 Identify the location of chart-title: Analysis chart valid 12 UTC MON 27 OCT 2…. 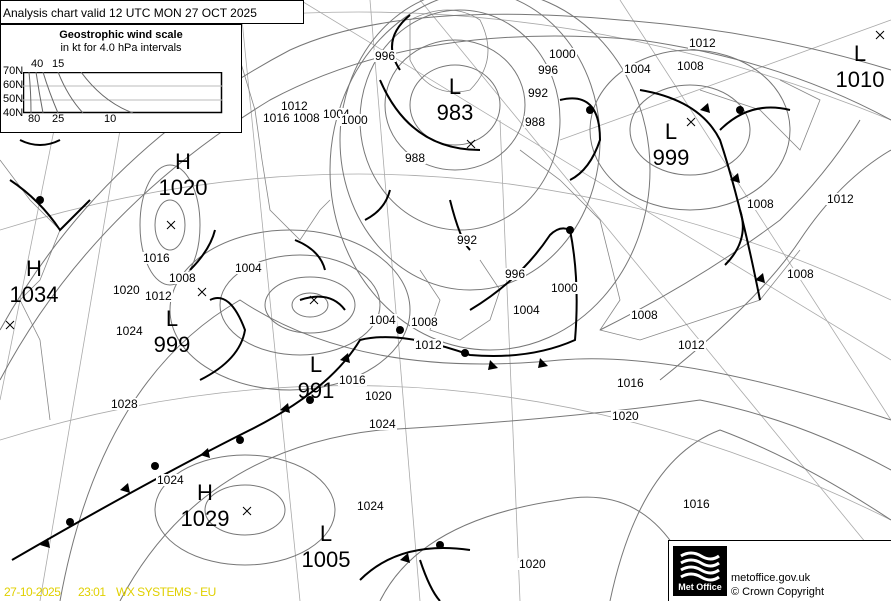
(152, 12).